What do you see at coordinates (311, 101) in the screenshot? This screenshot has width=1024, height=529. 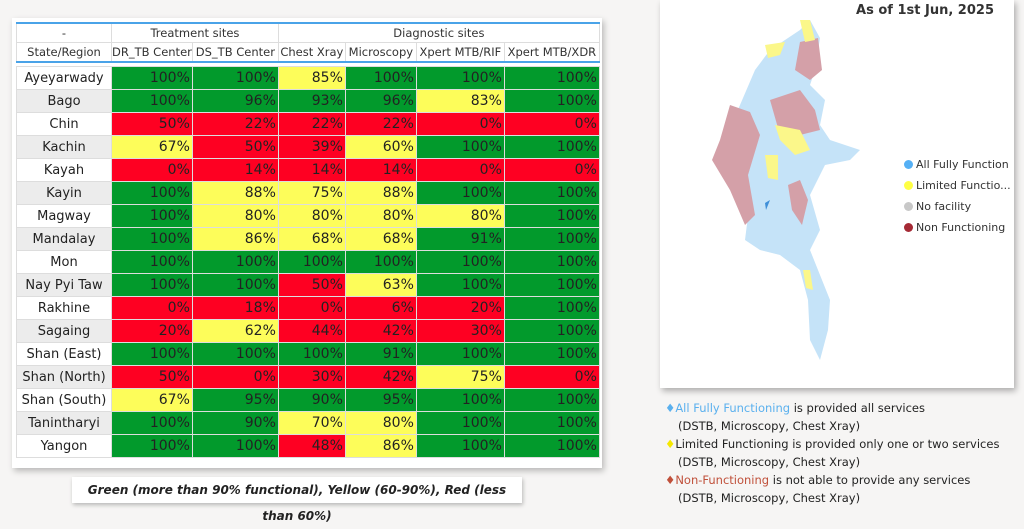 I see `percentage-cell: 93%` at bounding box center [311, 101].